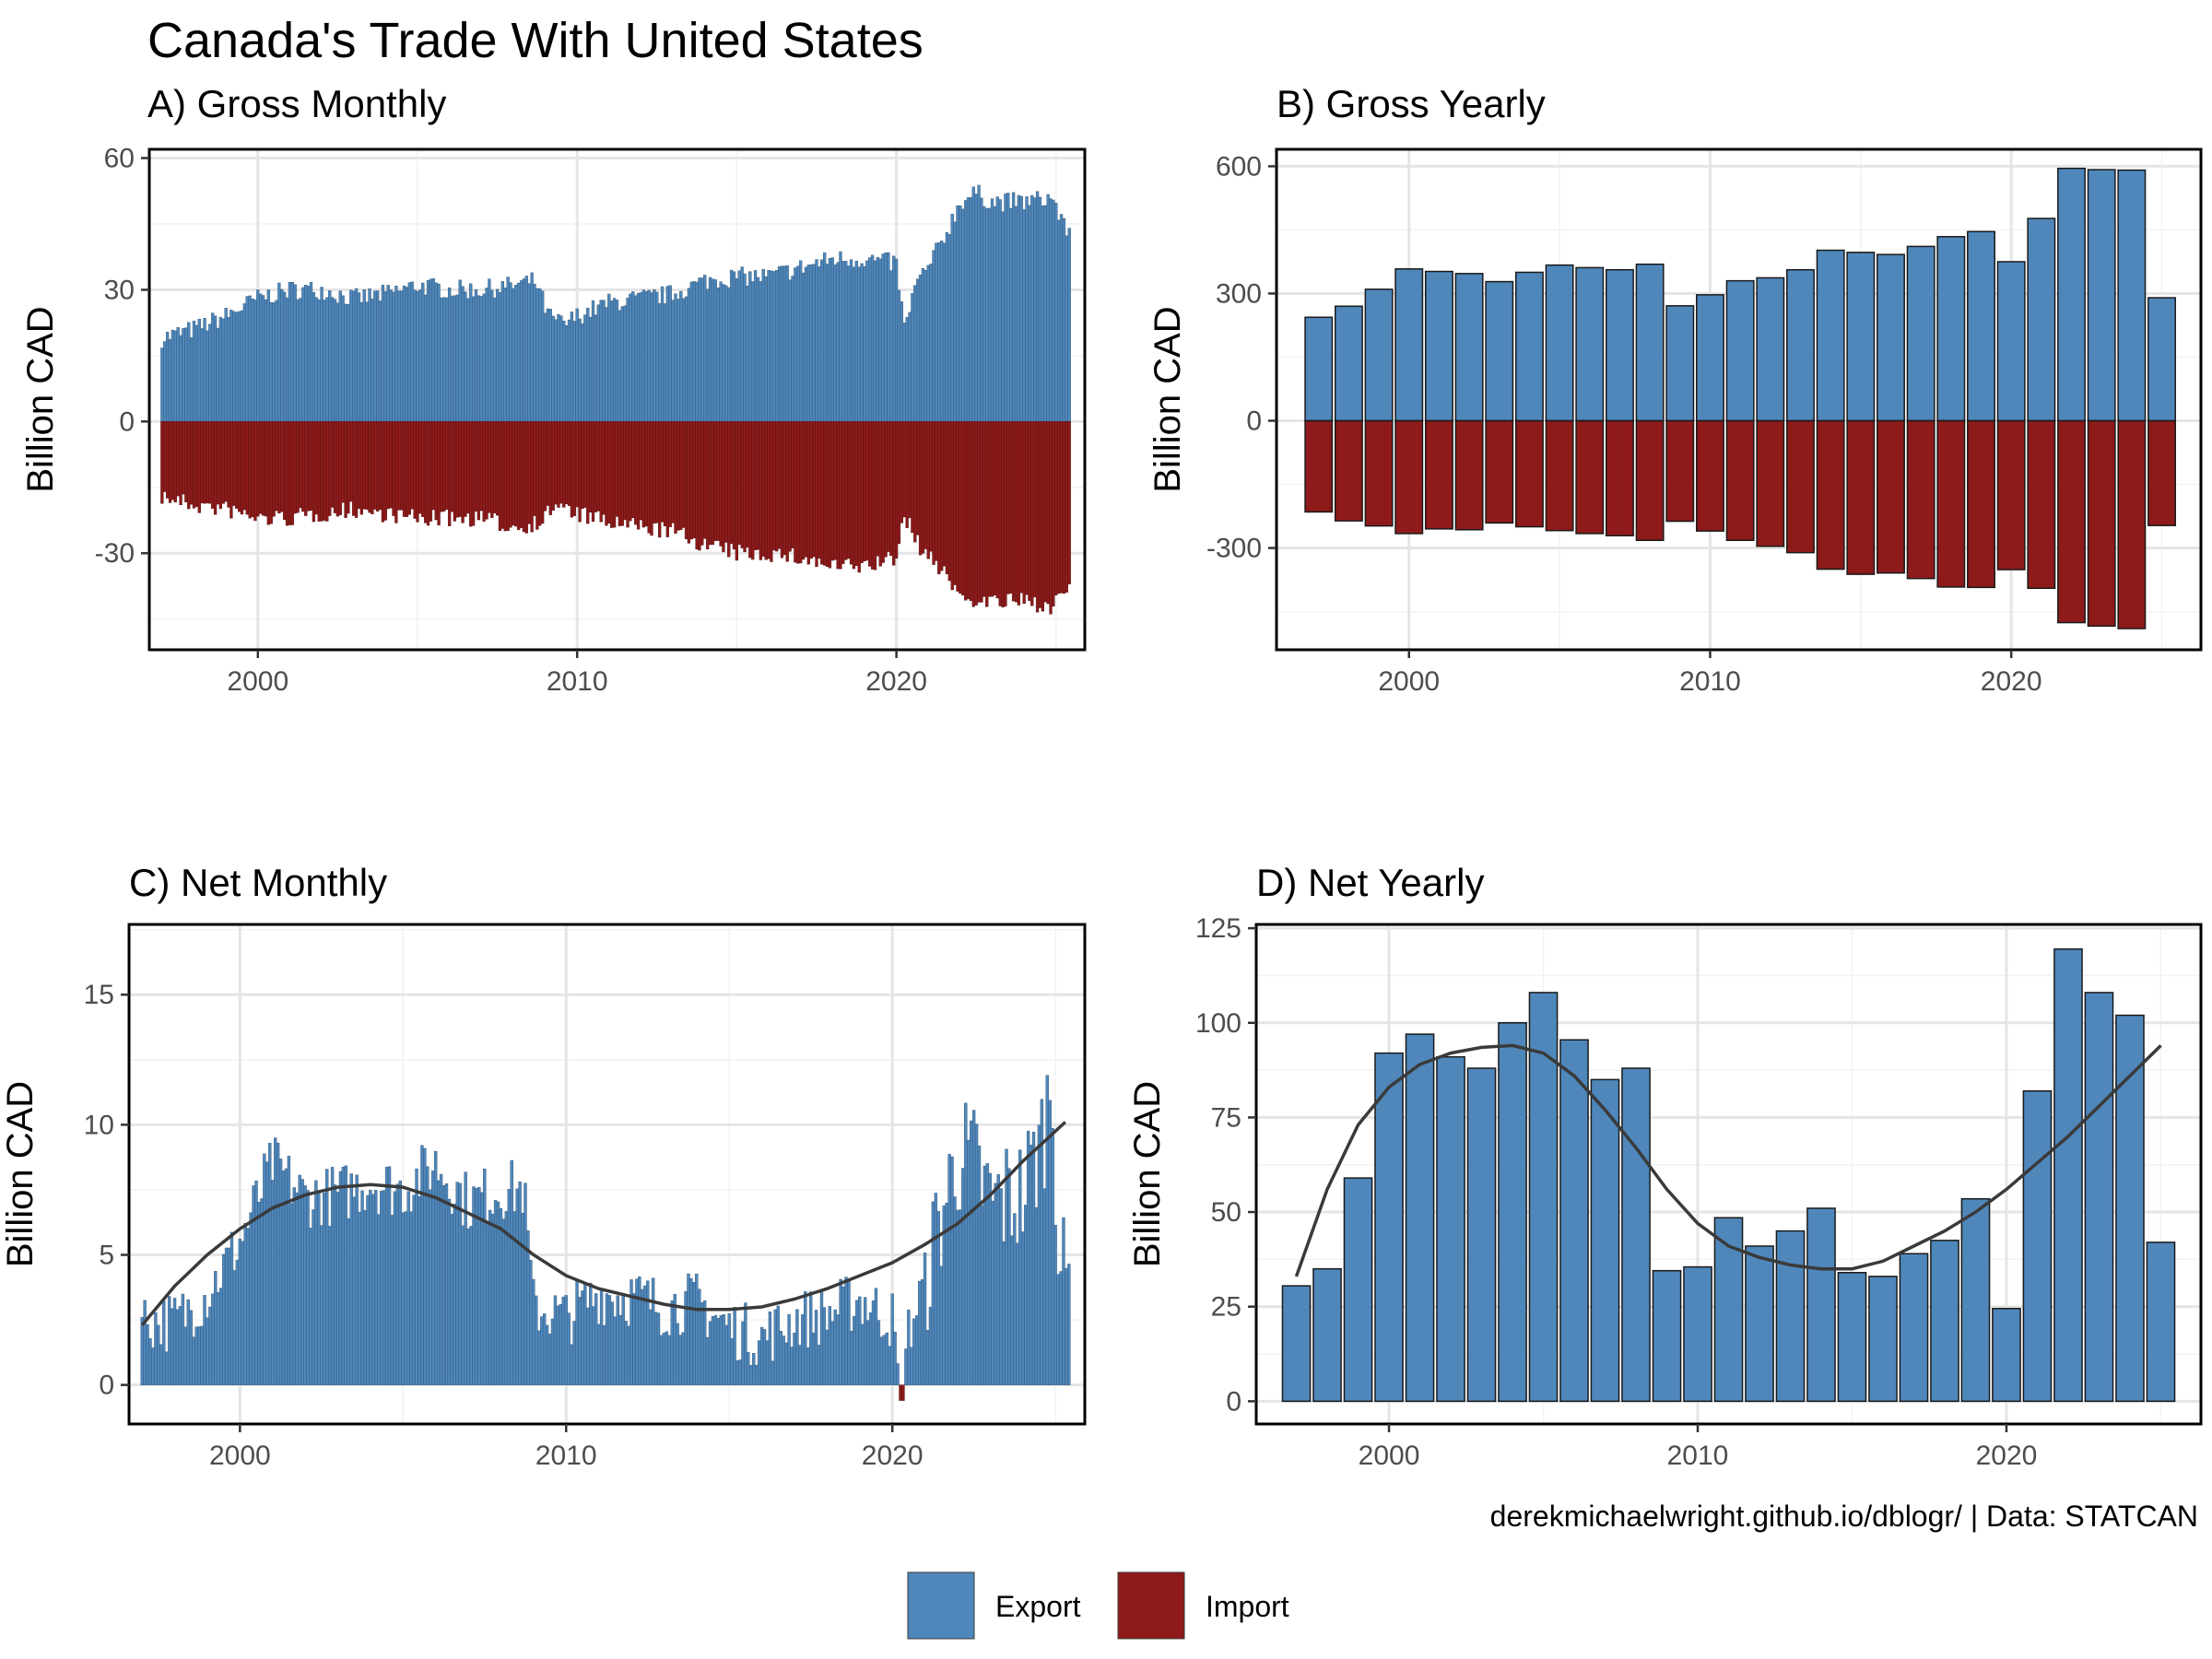 This screenshot has width=2212, height=1659. Describe the element at coordinates (2011, 681) in the screenshot. I see `x-tick-label: 2020` at that location.